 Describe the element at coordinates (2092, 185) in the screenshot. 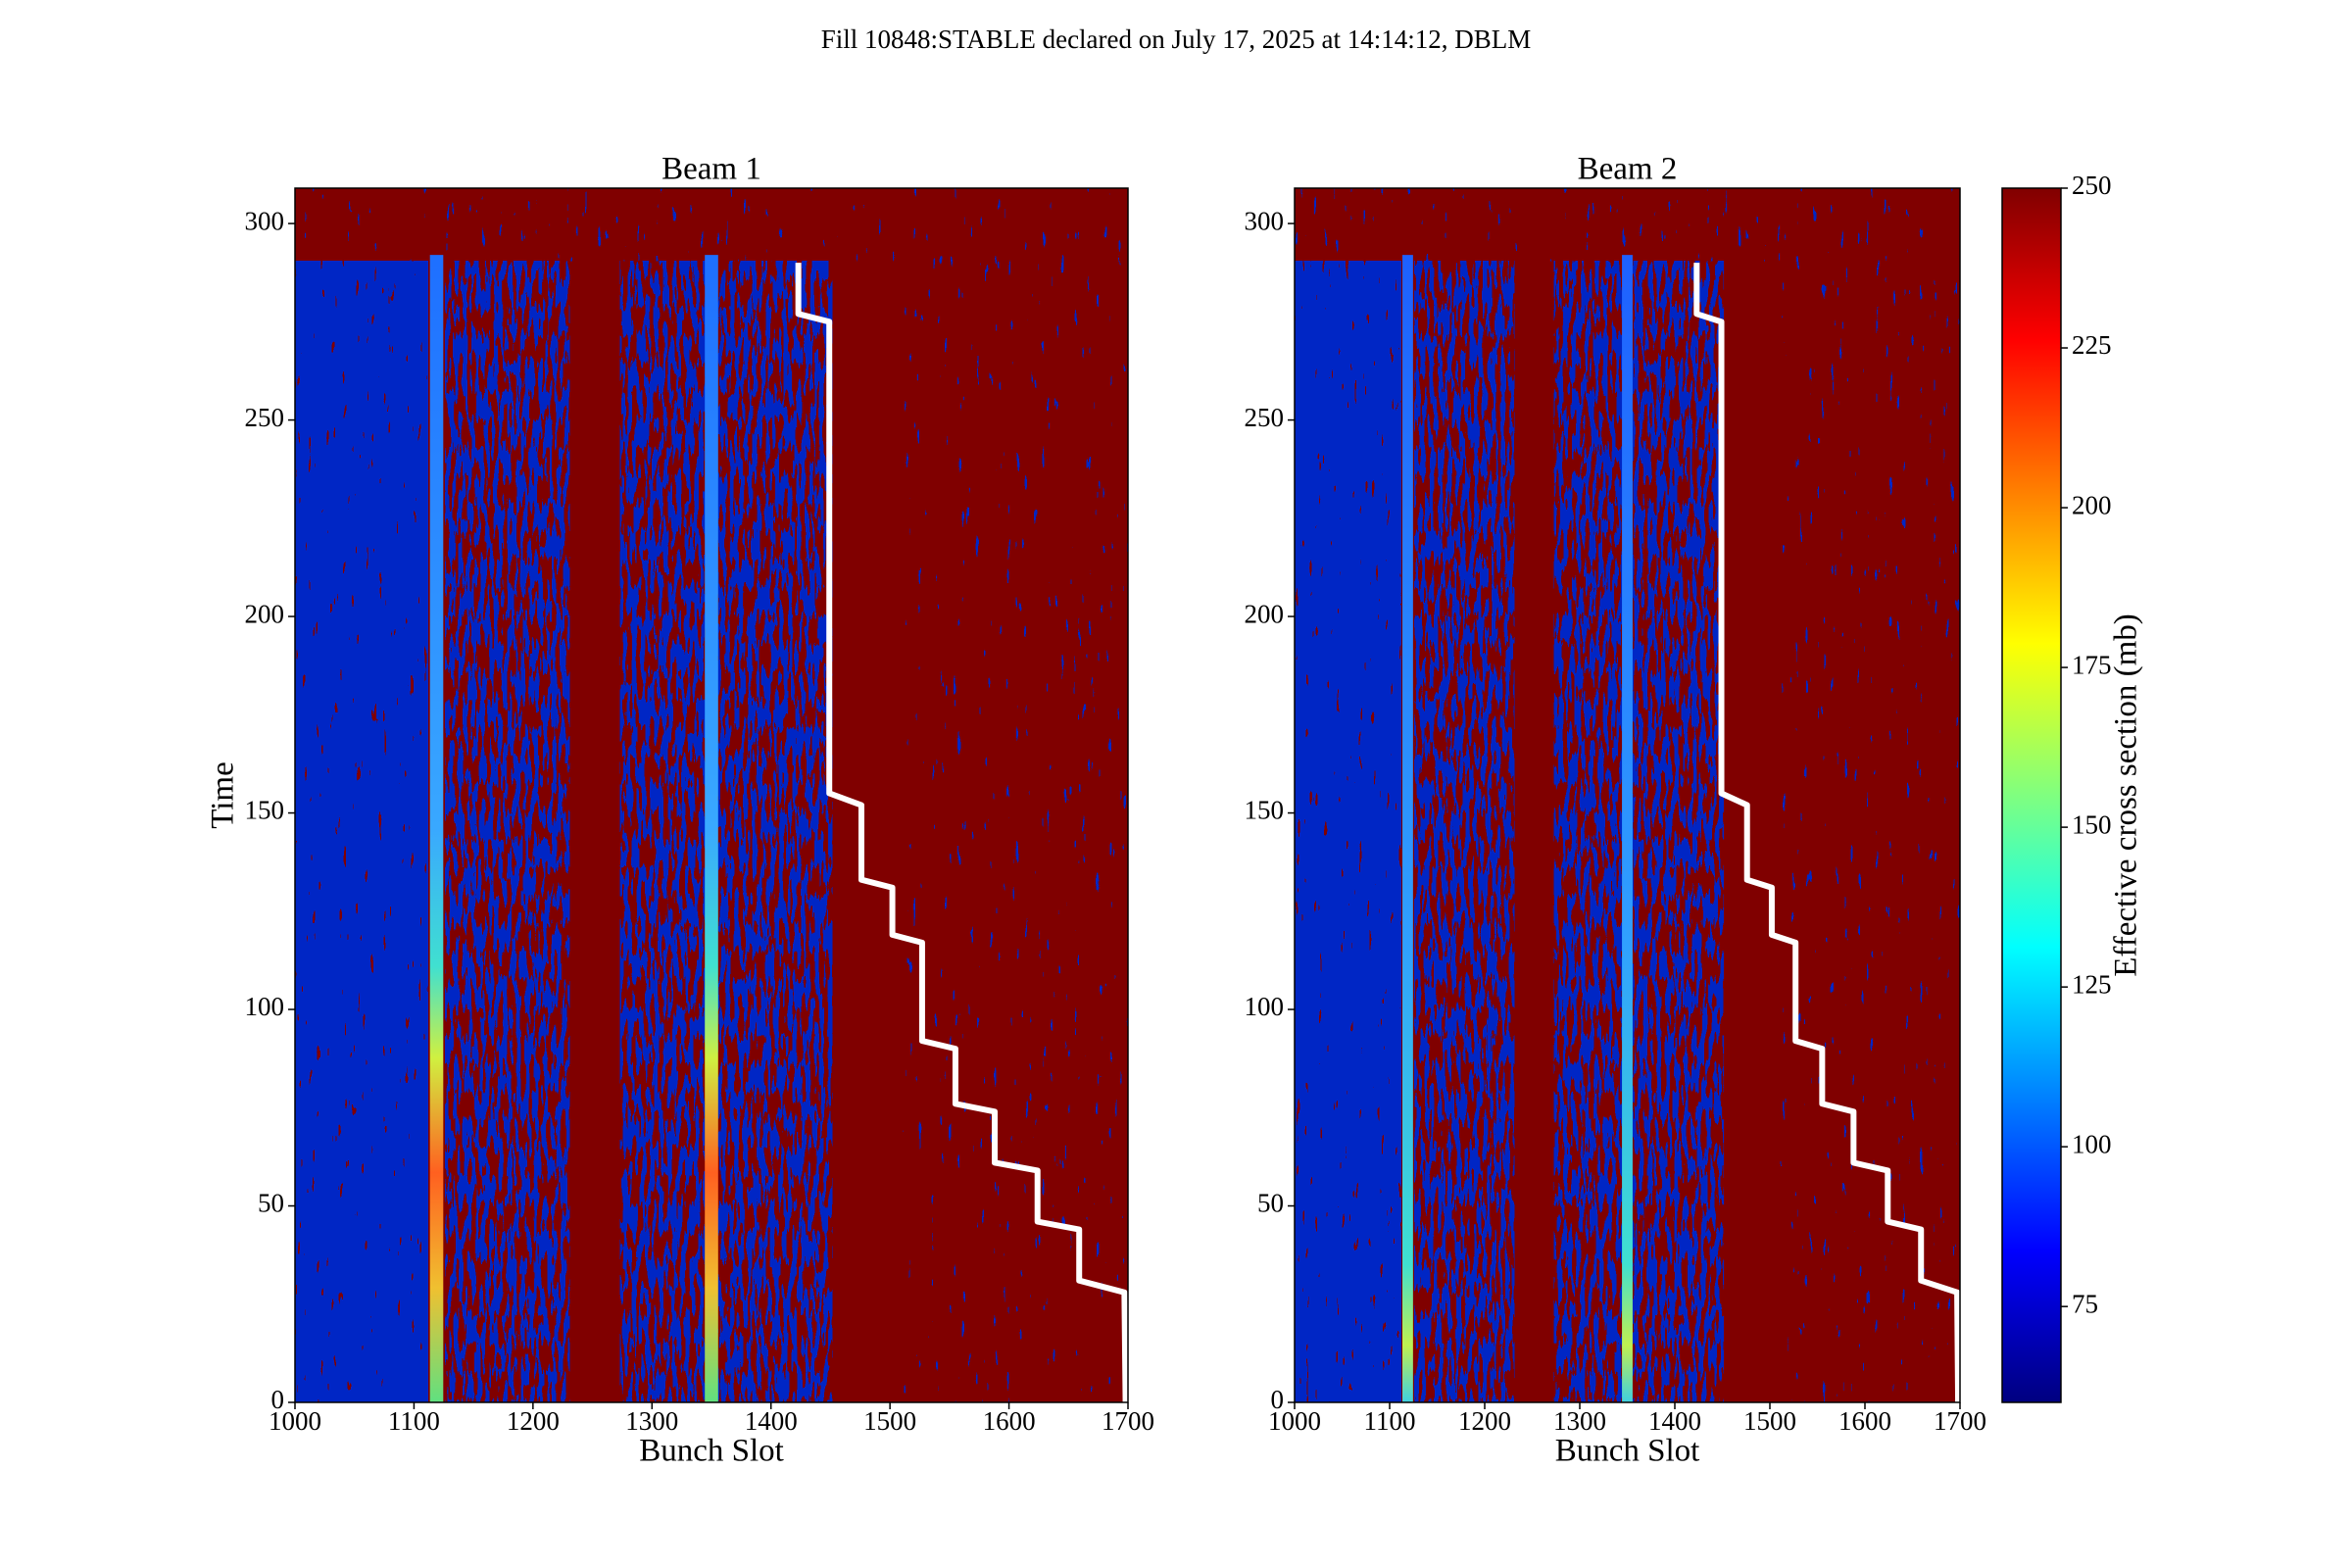

I see `colorbar-tick-label: 250` at that location.